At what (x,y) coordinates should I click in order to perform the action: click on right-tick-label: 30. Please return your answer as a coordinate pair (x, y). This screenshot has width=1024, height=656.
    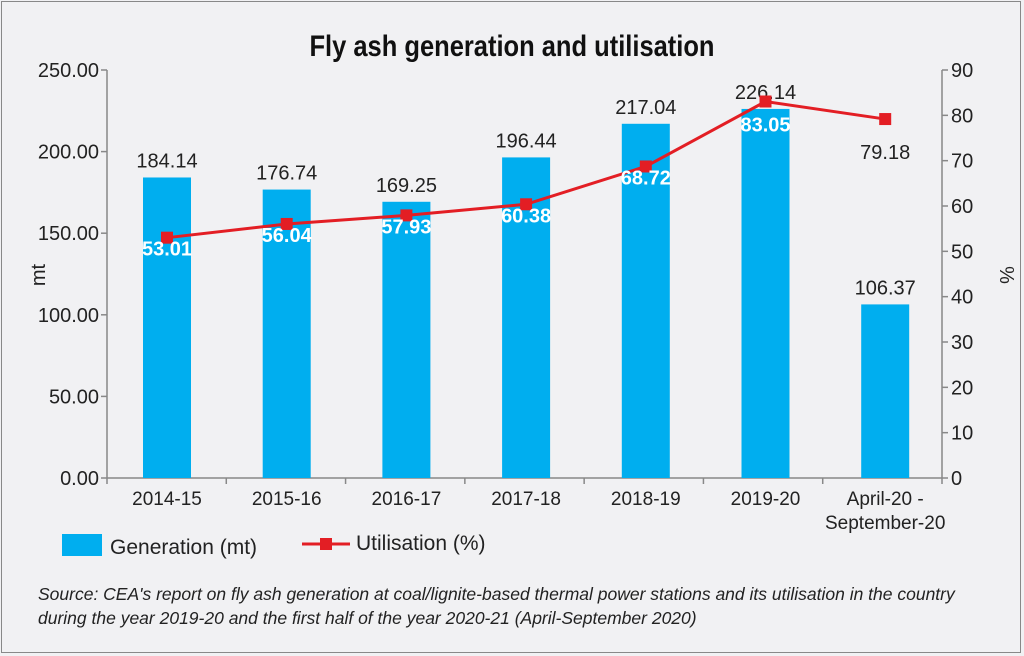
    Looking at the image, I should click on (962, 343).